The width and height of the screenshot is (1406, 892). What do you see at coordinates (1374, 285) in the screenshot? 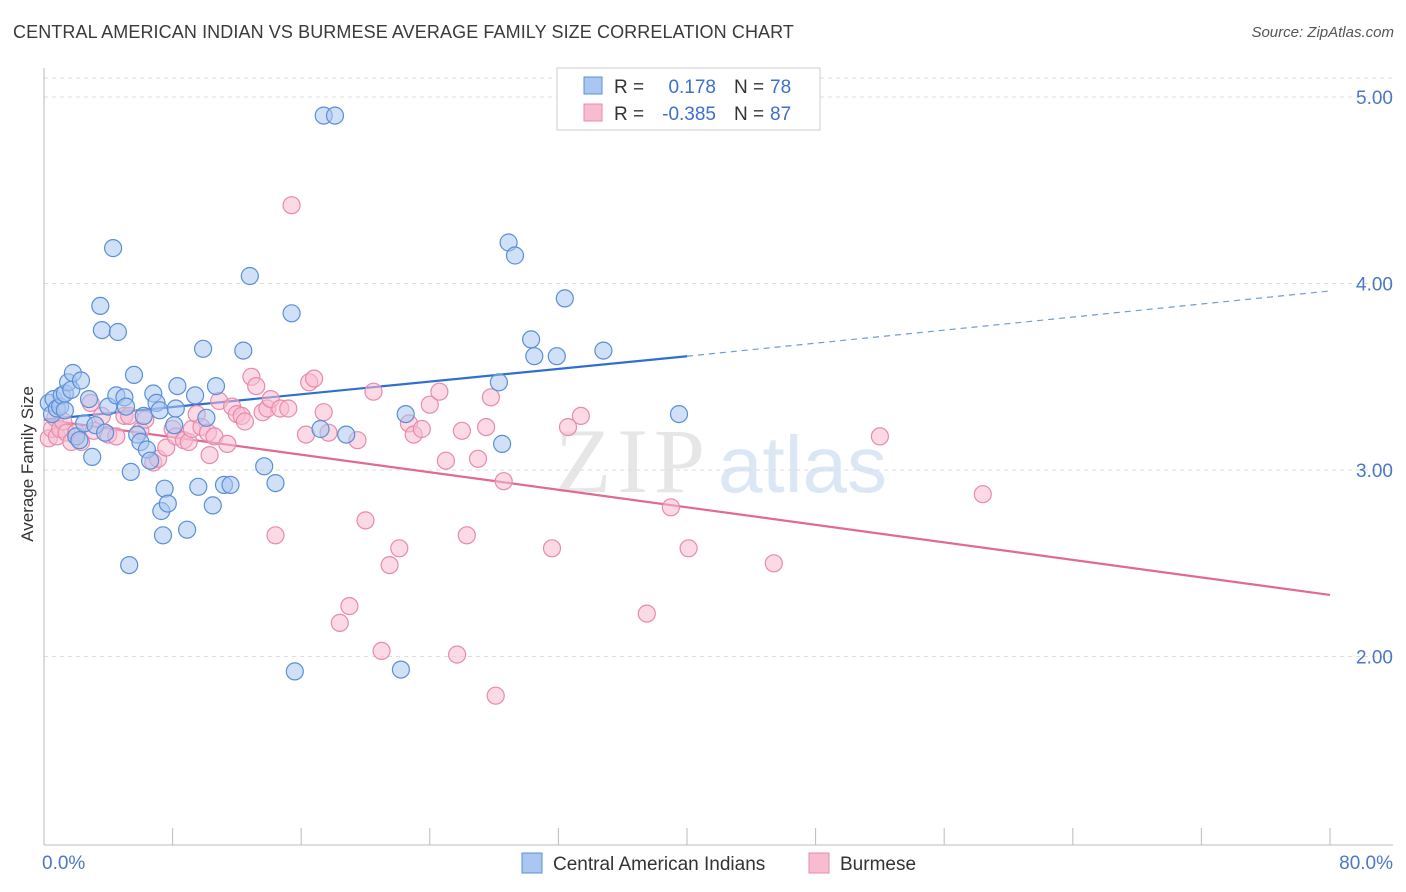
I see `y-tick-label: 4.00` at bounding box center [1374, 285].